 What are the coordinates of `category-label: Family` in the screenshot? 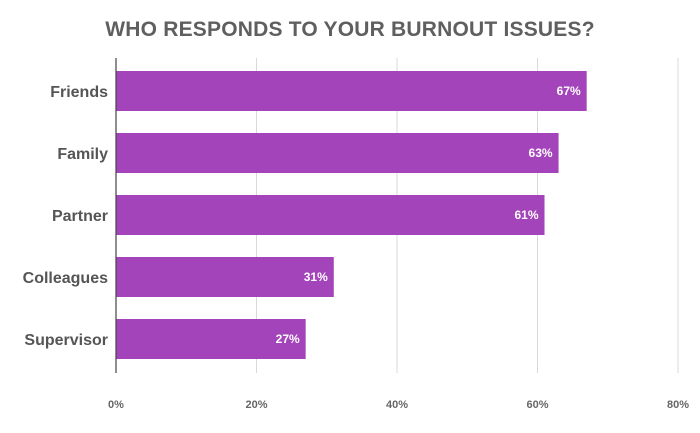 It's located at (82, 154).